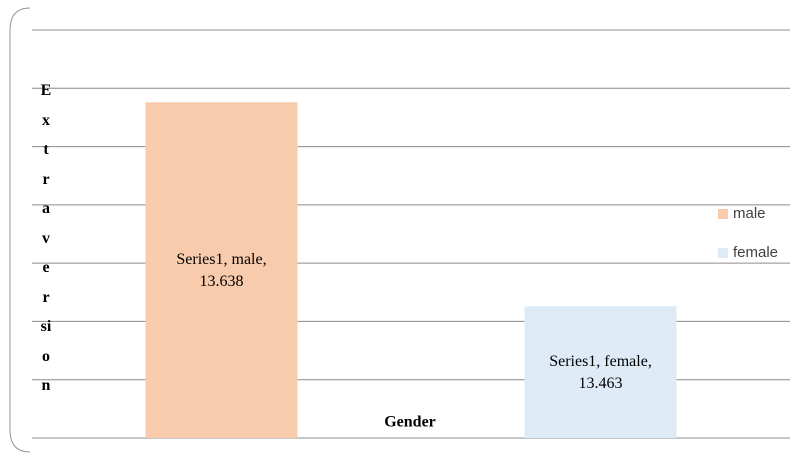 The height and width of the screenshot is (456, 797). I want to click on data-label-line: 13.638, so click(222, 281).